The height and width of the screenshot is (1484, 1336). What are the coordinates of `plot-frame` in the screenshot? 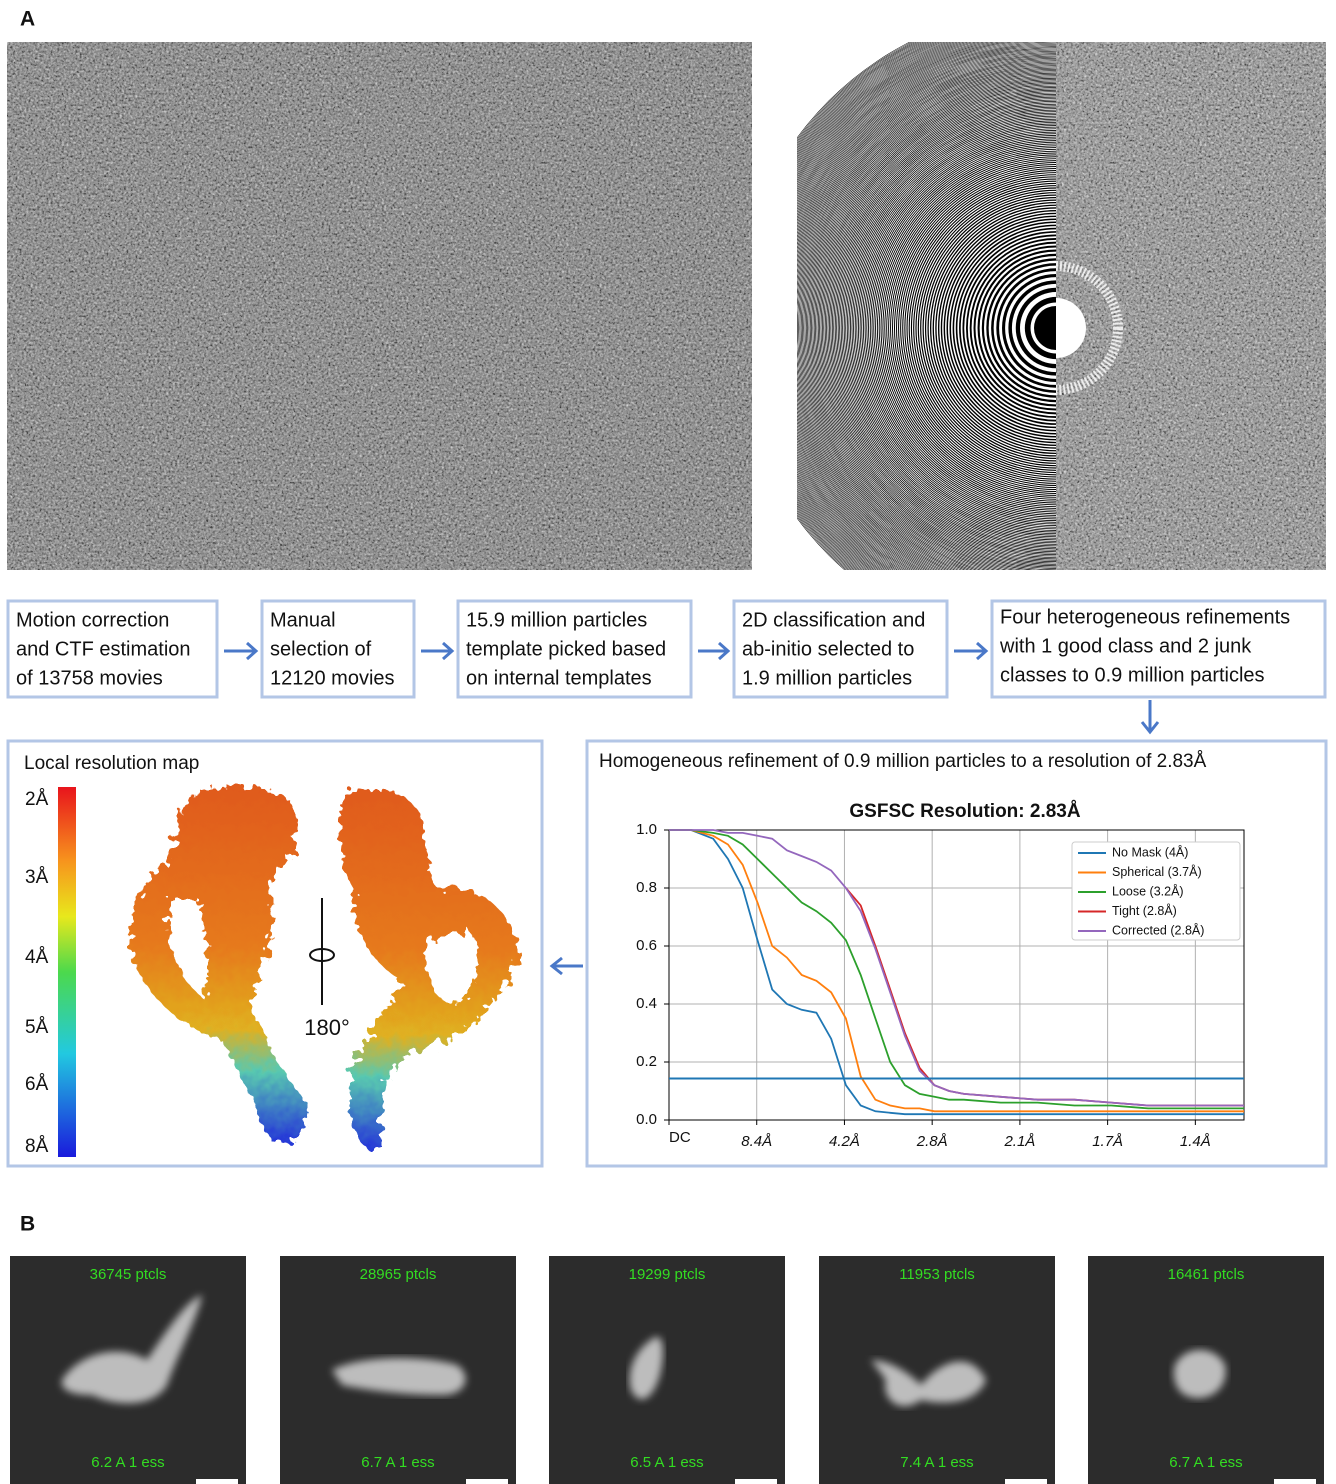 It's located at (956, 975).